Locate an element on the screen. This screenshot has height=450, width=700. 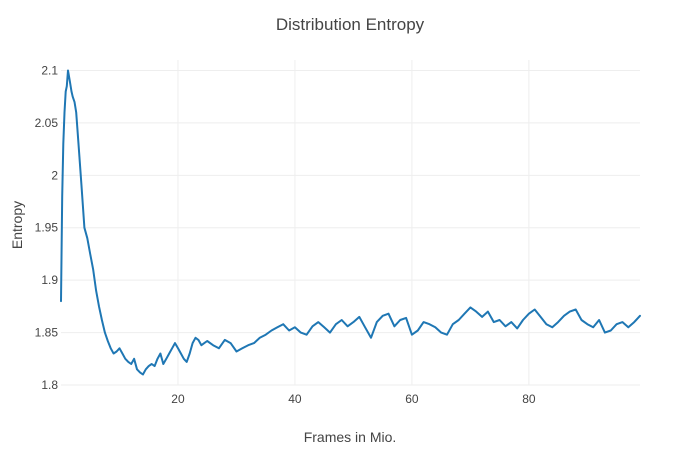
y-axis-title: Entropy is located at coordinates (17, 225).